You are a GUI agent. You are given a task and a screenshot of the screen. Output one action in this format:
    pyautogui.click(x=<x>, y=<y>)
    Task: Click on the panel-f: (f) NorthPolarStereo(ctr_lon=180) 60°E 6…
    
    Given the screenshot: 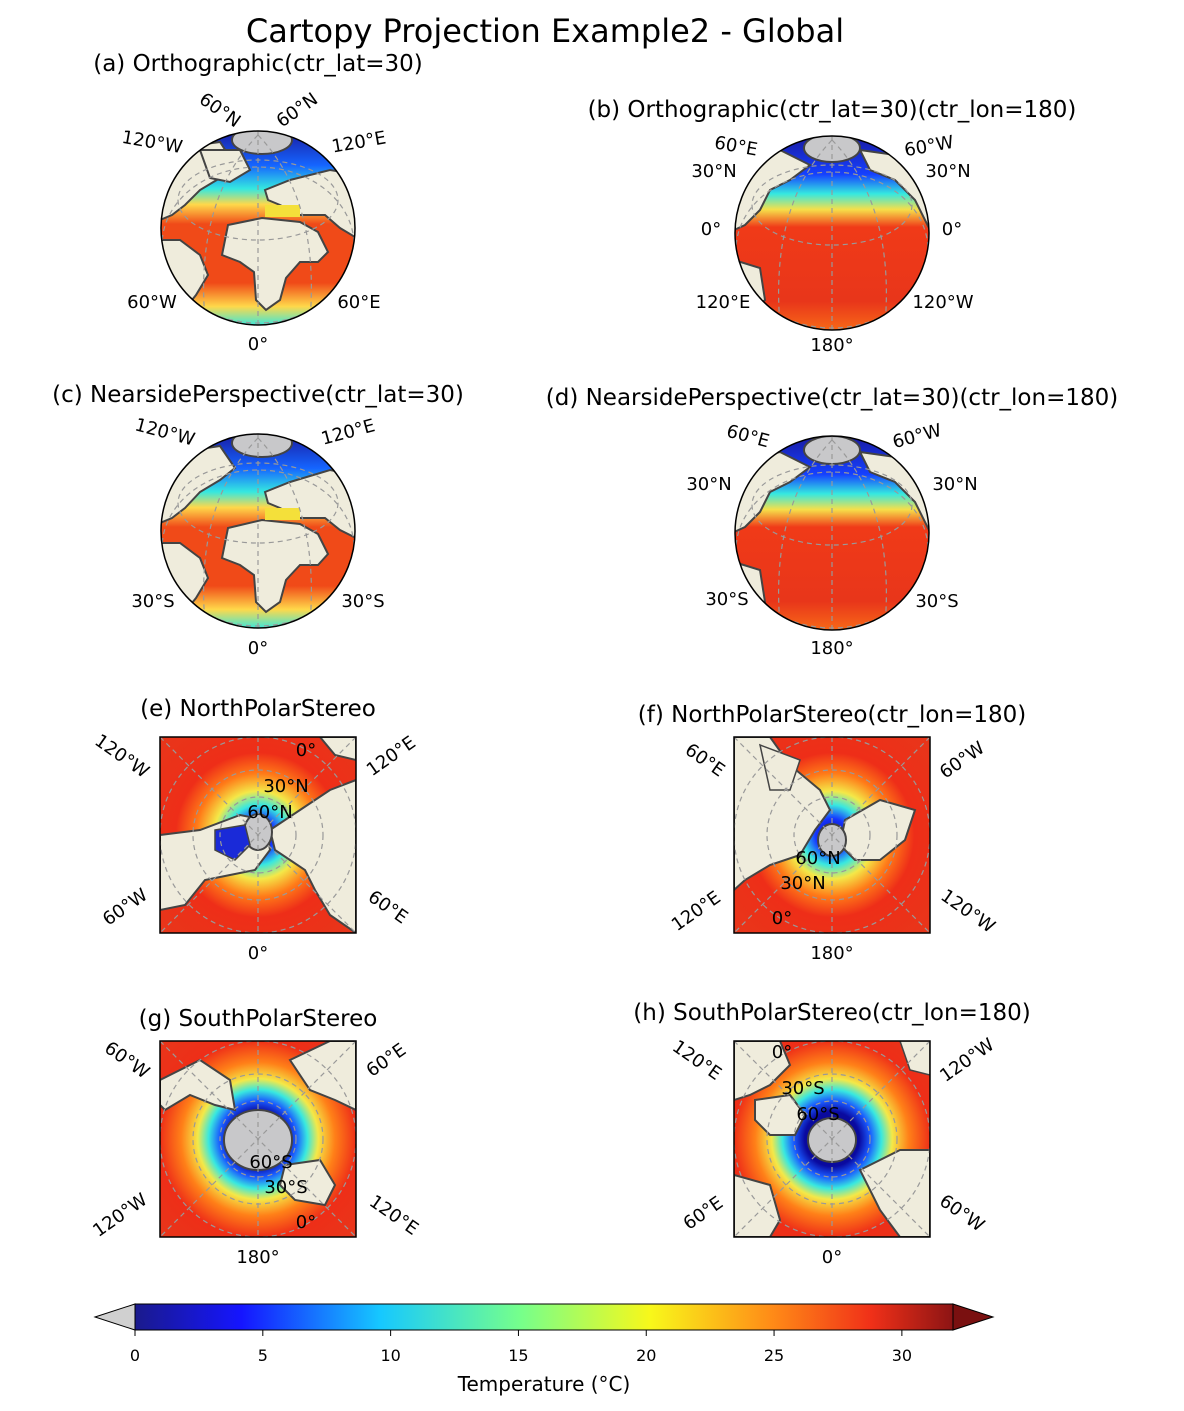 What is the action you would take?
    pyautogui.click(x=832, y=833)
    